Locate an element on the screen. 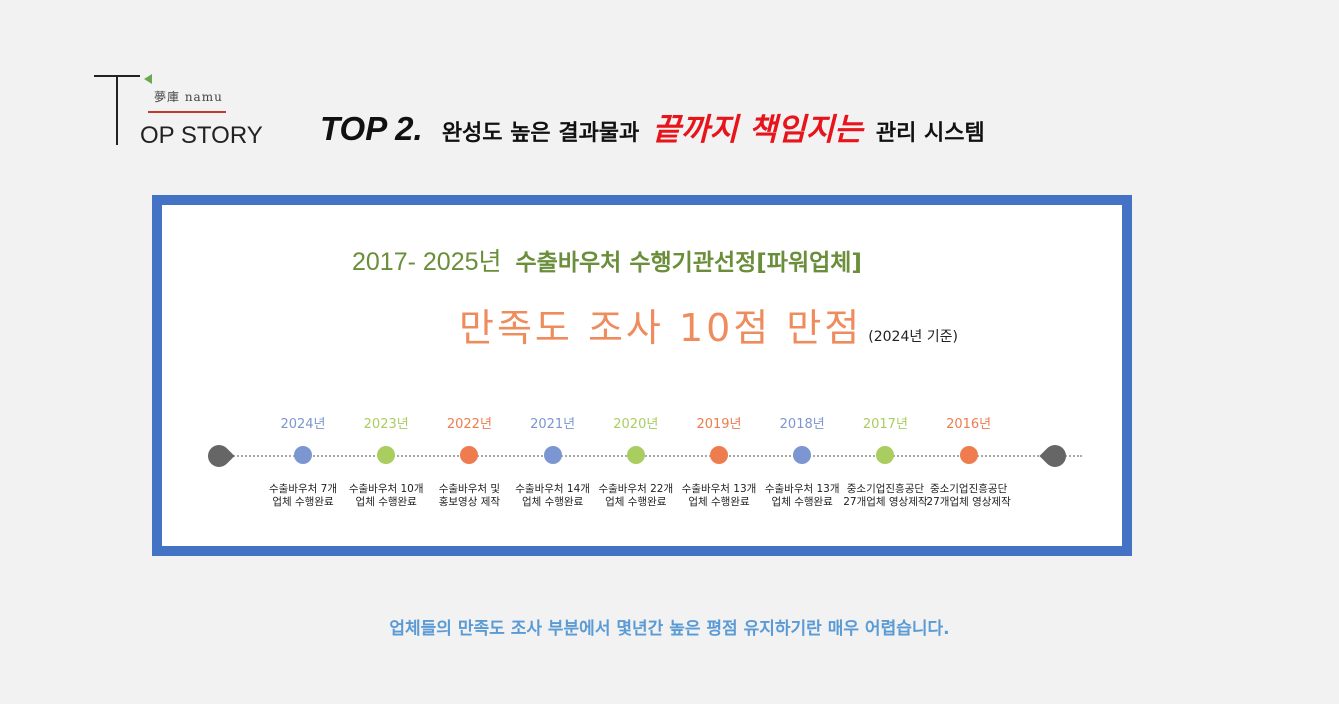  logo-t-stem is located at coordinates (117, 110).